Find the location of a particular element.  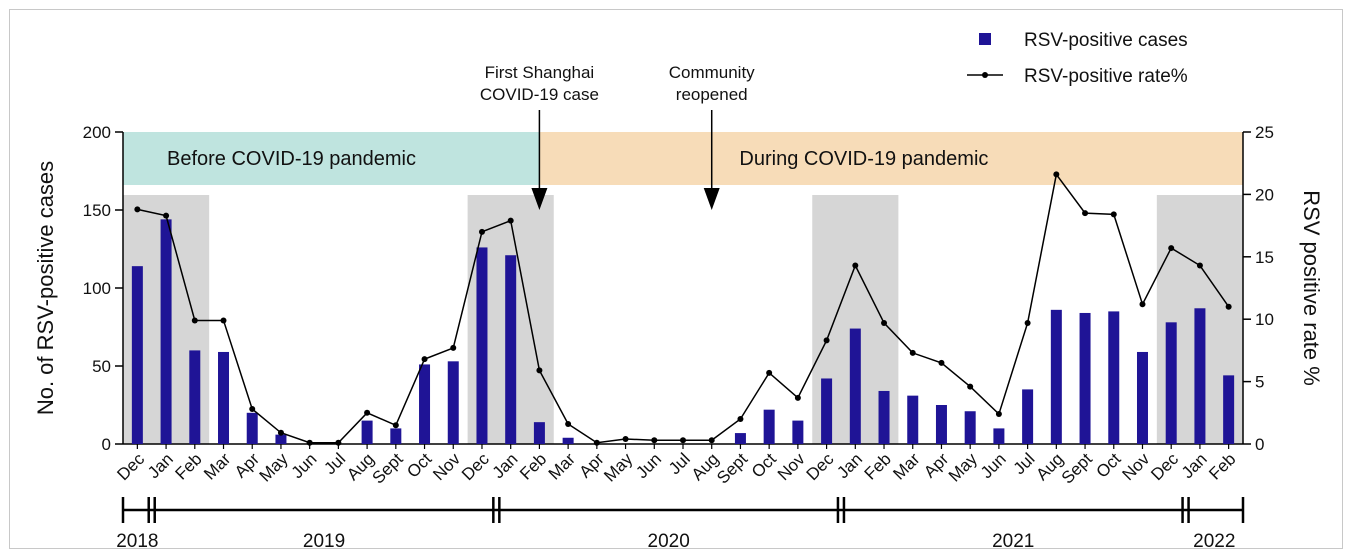

y-tick-label: 0 is located at coordinates (106, 444).